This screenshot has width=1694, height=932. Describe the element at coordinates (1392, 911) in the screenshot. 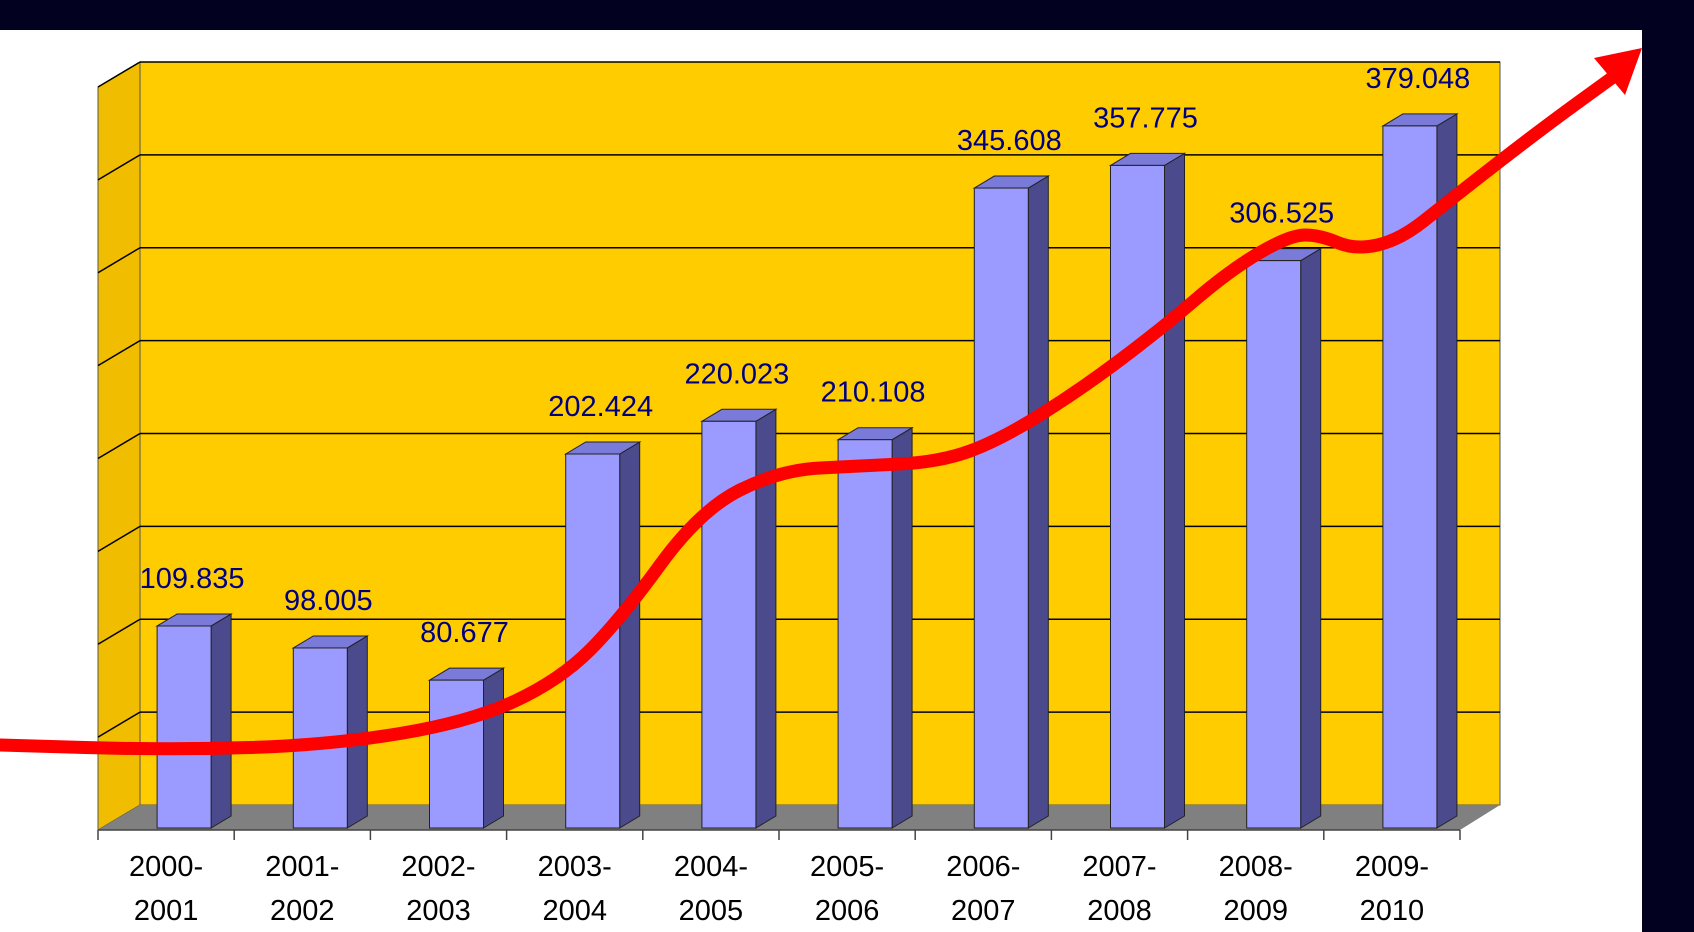

I see `x-tick-label: 2010` at that location.